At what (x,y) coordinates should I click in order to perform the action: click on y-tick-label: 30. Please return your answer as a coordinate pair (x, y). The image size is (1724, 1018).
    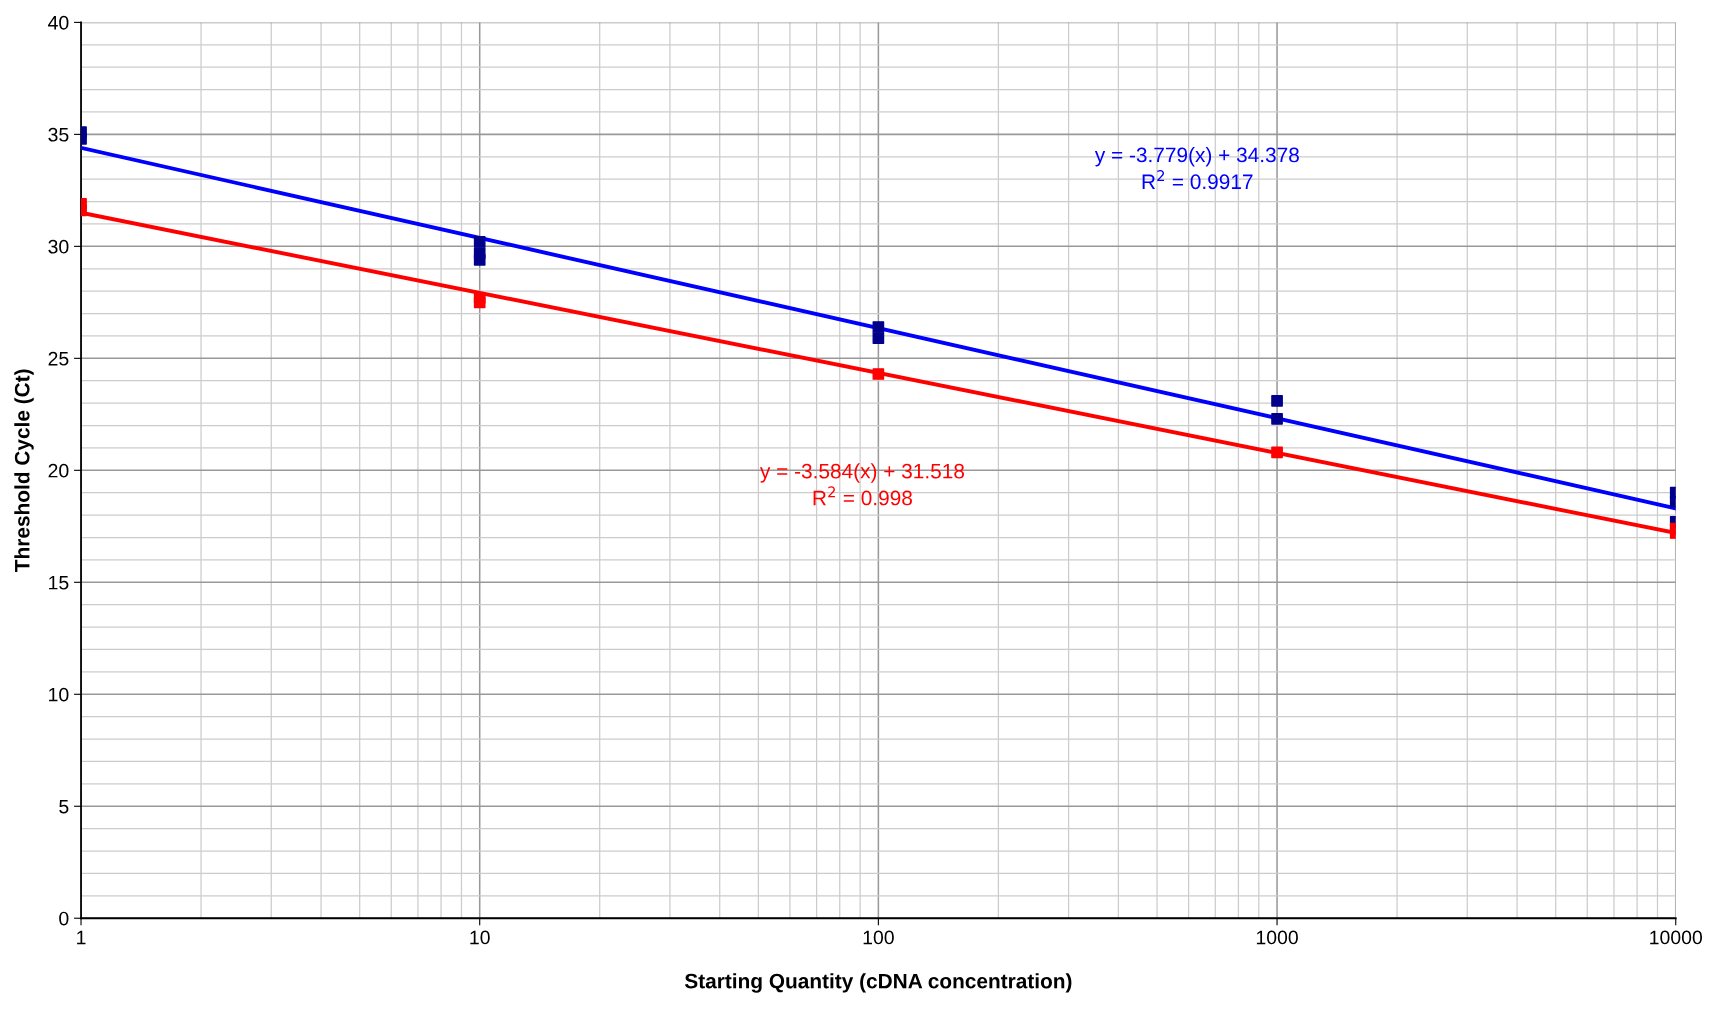
    Looking at the image, I should click on (58, 246).